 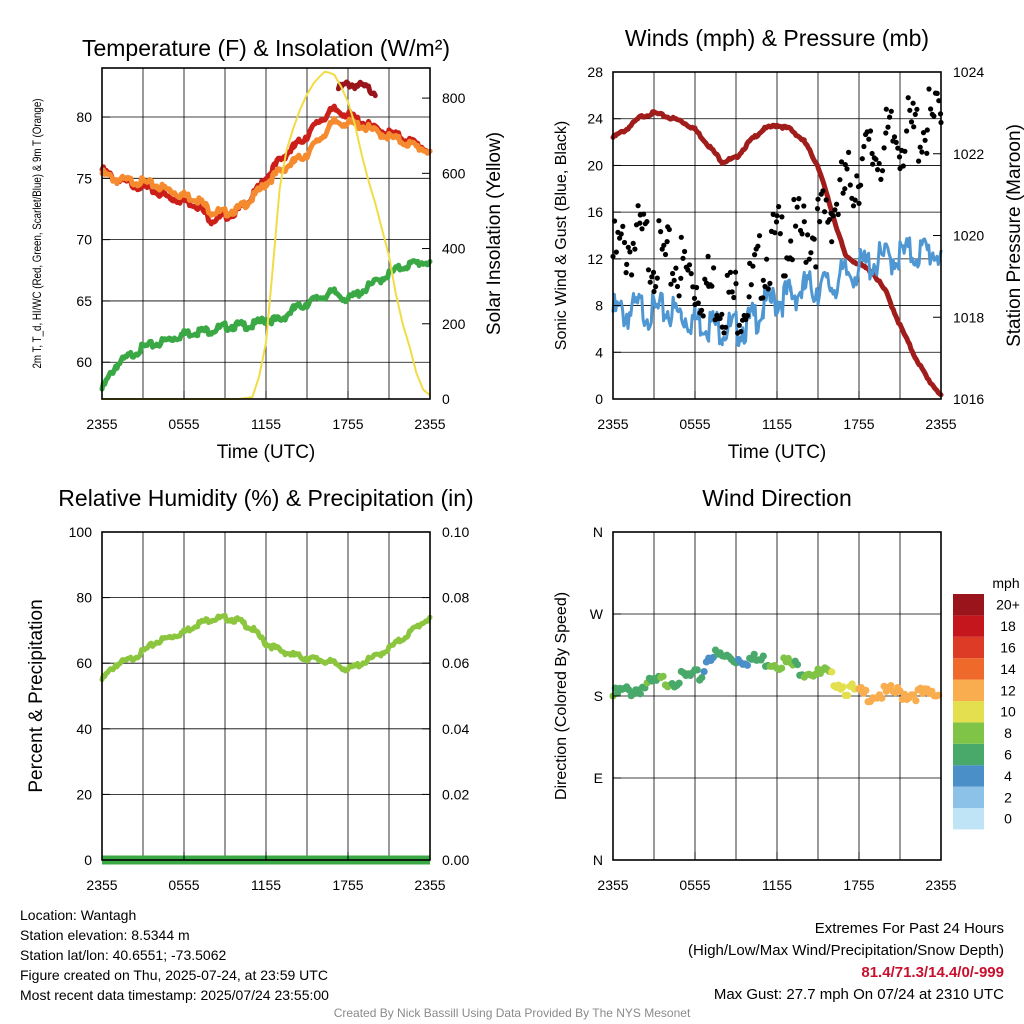 What do you see at coordinates (986, 702) in the screenshot?
I see `speed-colorbar: mph 0 2 4 6 8 10 12 14 16 18 20+` at bounding box center [986, 702].